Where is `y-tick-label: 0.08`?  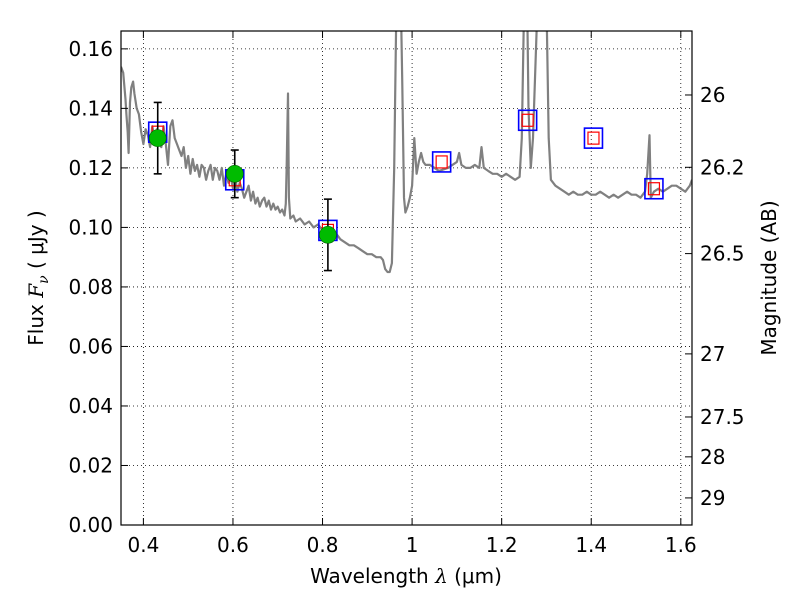 y-tick-label: 0.08 is located at coordinates (90, 287).